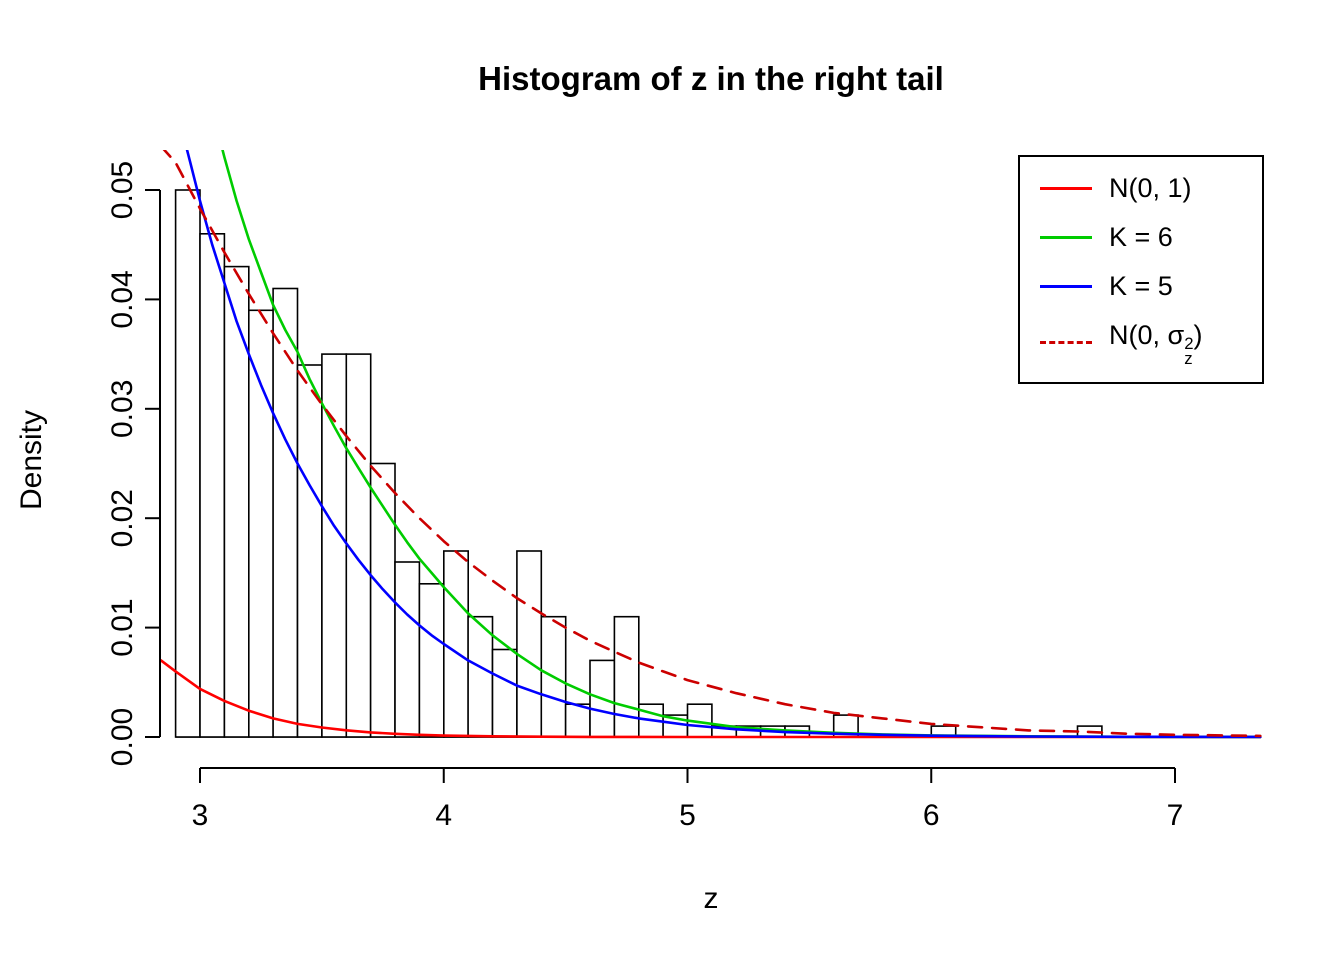 This screenshot has width=1344, height=960. I want to click on chart-title: Histogram of z in the right tail, so click(711, 78).